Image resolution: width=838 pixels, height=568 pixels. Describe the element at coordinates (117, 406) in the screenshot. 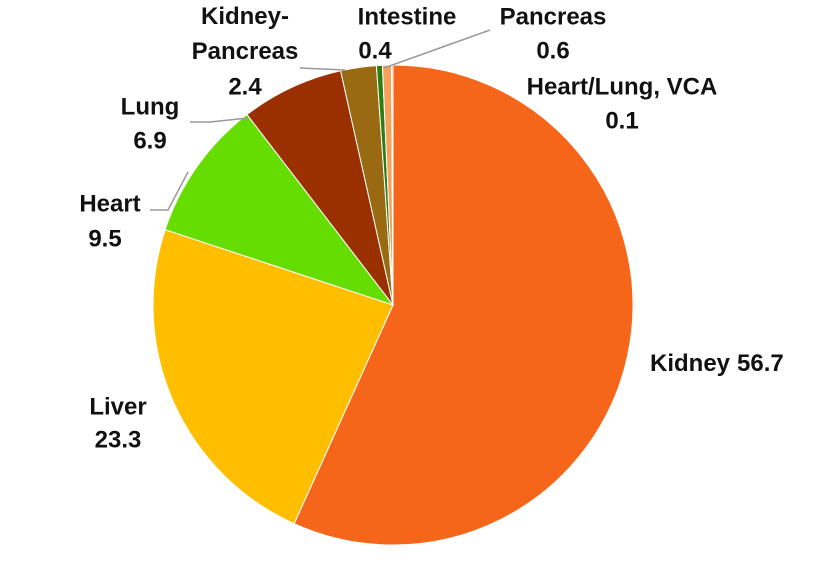

I see `category-label: Liver` at that location.